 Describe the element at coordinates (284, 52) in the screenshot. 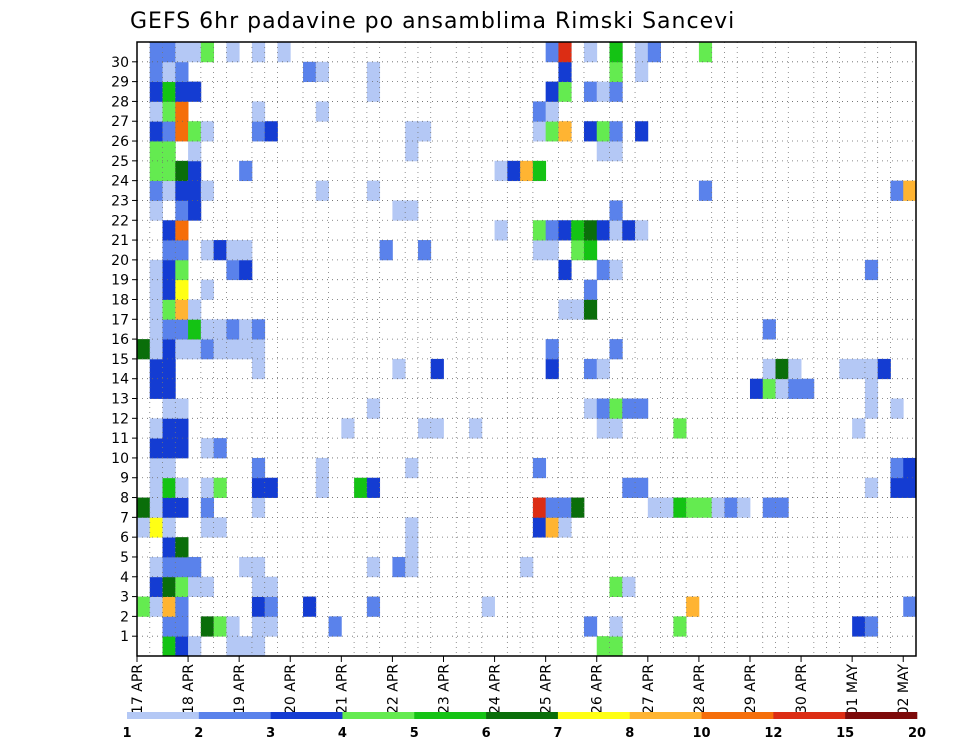

I see `heatmap-cell-m30-t11` at that location.